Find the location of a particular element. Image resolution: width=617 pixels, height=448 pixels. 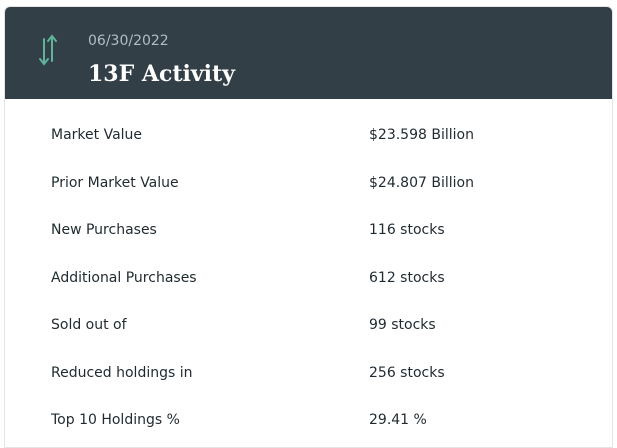

row-label: Additional Purchases is located at coordinates (124, 277).